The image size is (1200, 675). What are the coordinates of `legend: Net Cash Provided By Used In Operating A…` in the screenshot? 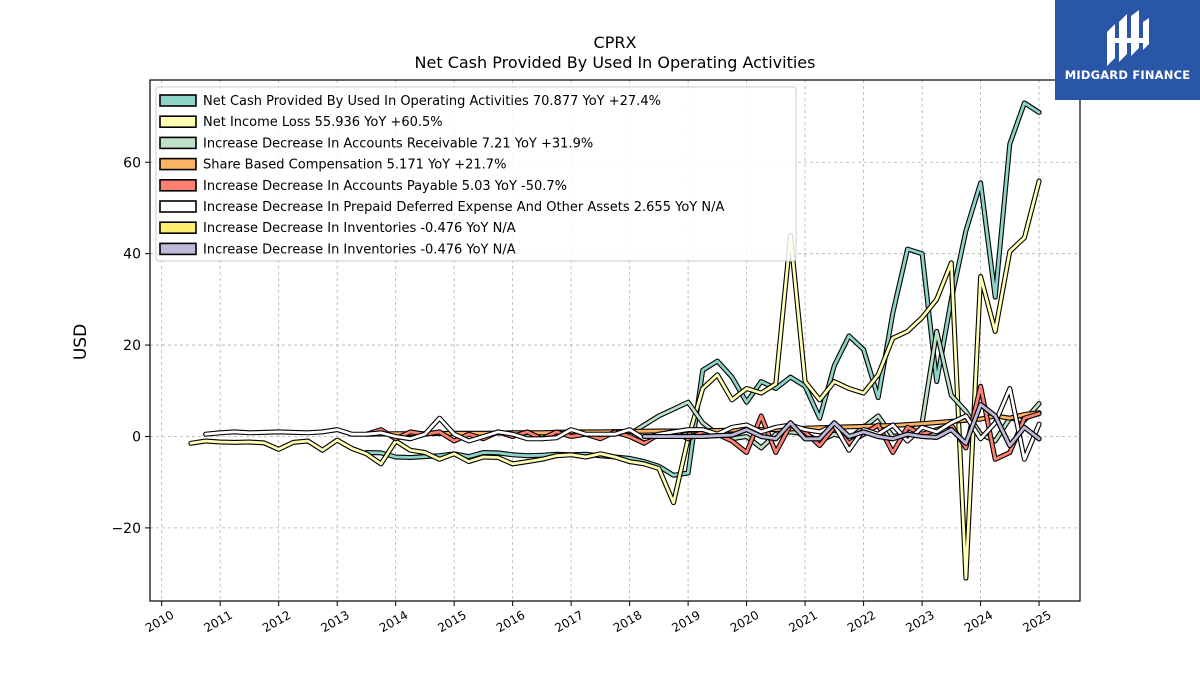 It's located at (476, 174).